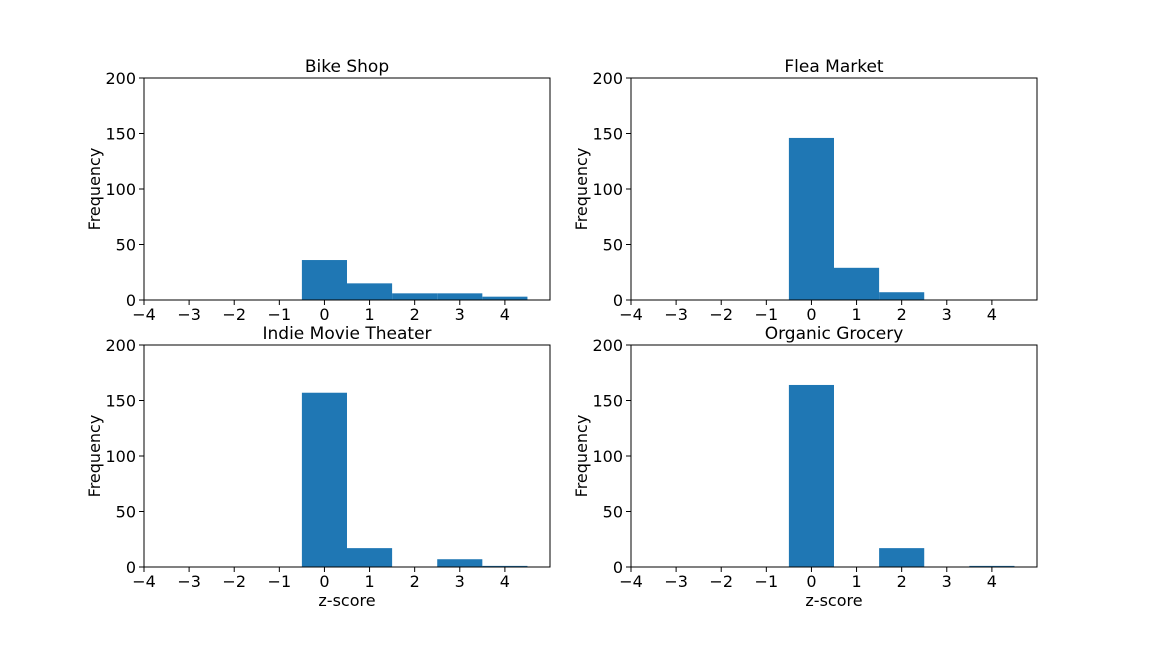  What do you see at coordinates (834, 334) in the screenshot?
I see `chart-title: Organic Grocery` at bounding box center [834, 334].